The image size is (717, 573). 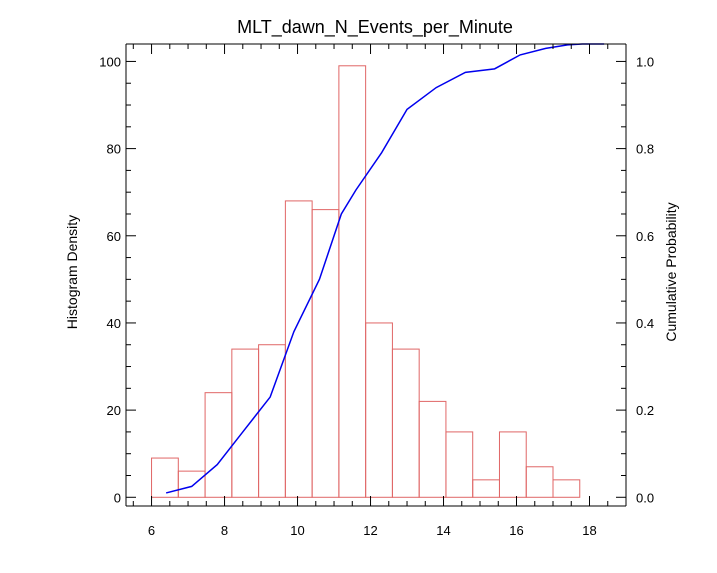 I want to click on y2-tick-label: 0.8, so click(x=645, y=149).